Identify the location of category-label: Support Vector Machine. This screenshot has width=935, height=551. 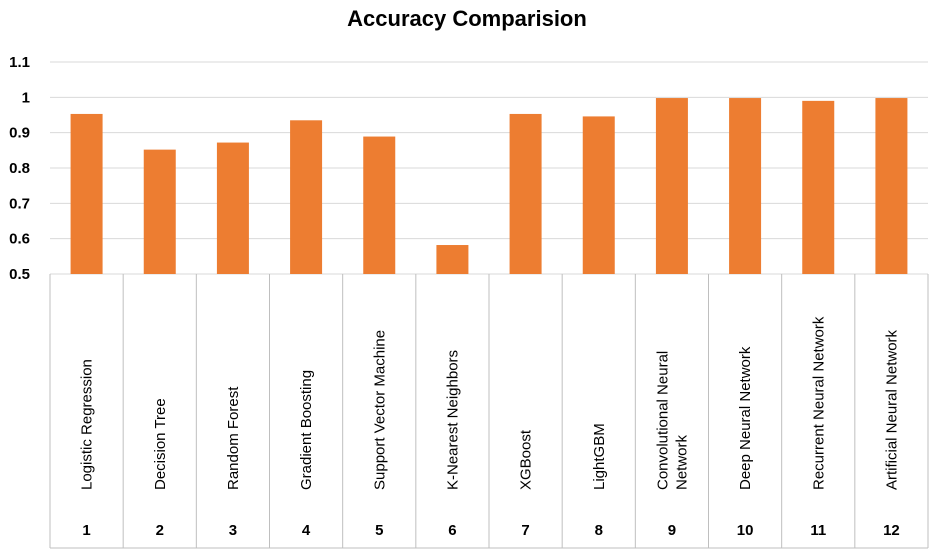
(379, 410).